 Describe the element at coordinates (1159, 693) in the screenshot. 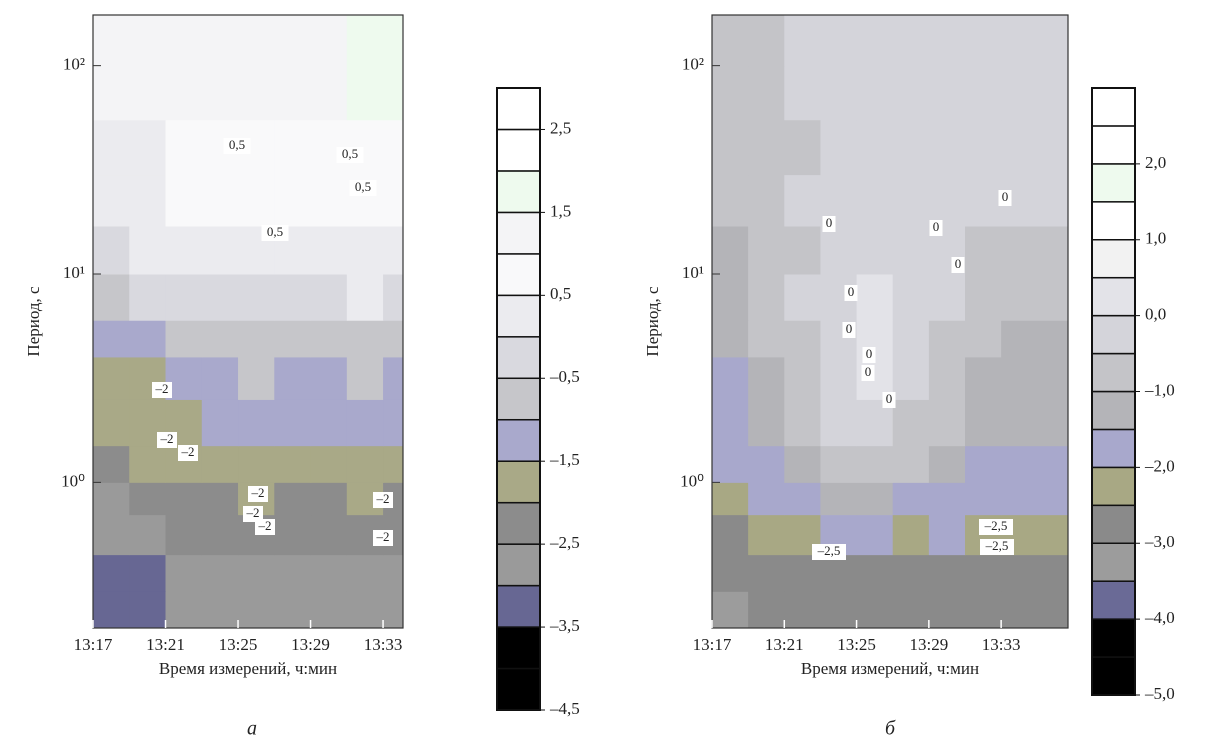

I see `colorbar-tick-label: –5,0` at that location.